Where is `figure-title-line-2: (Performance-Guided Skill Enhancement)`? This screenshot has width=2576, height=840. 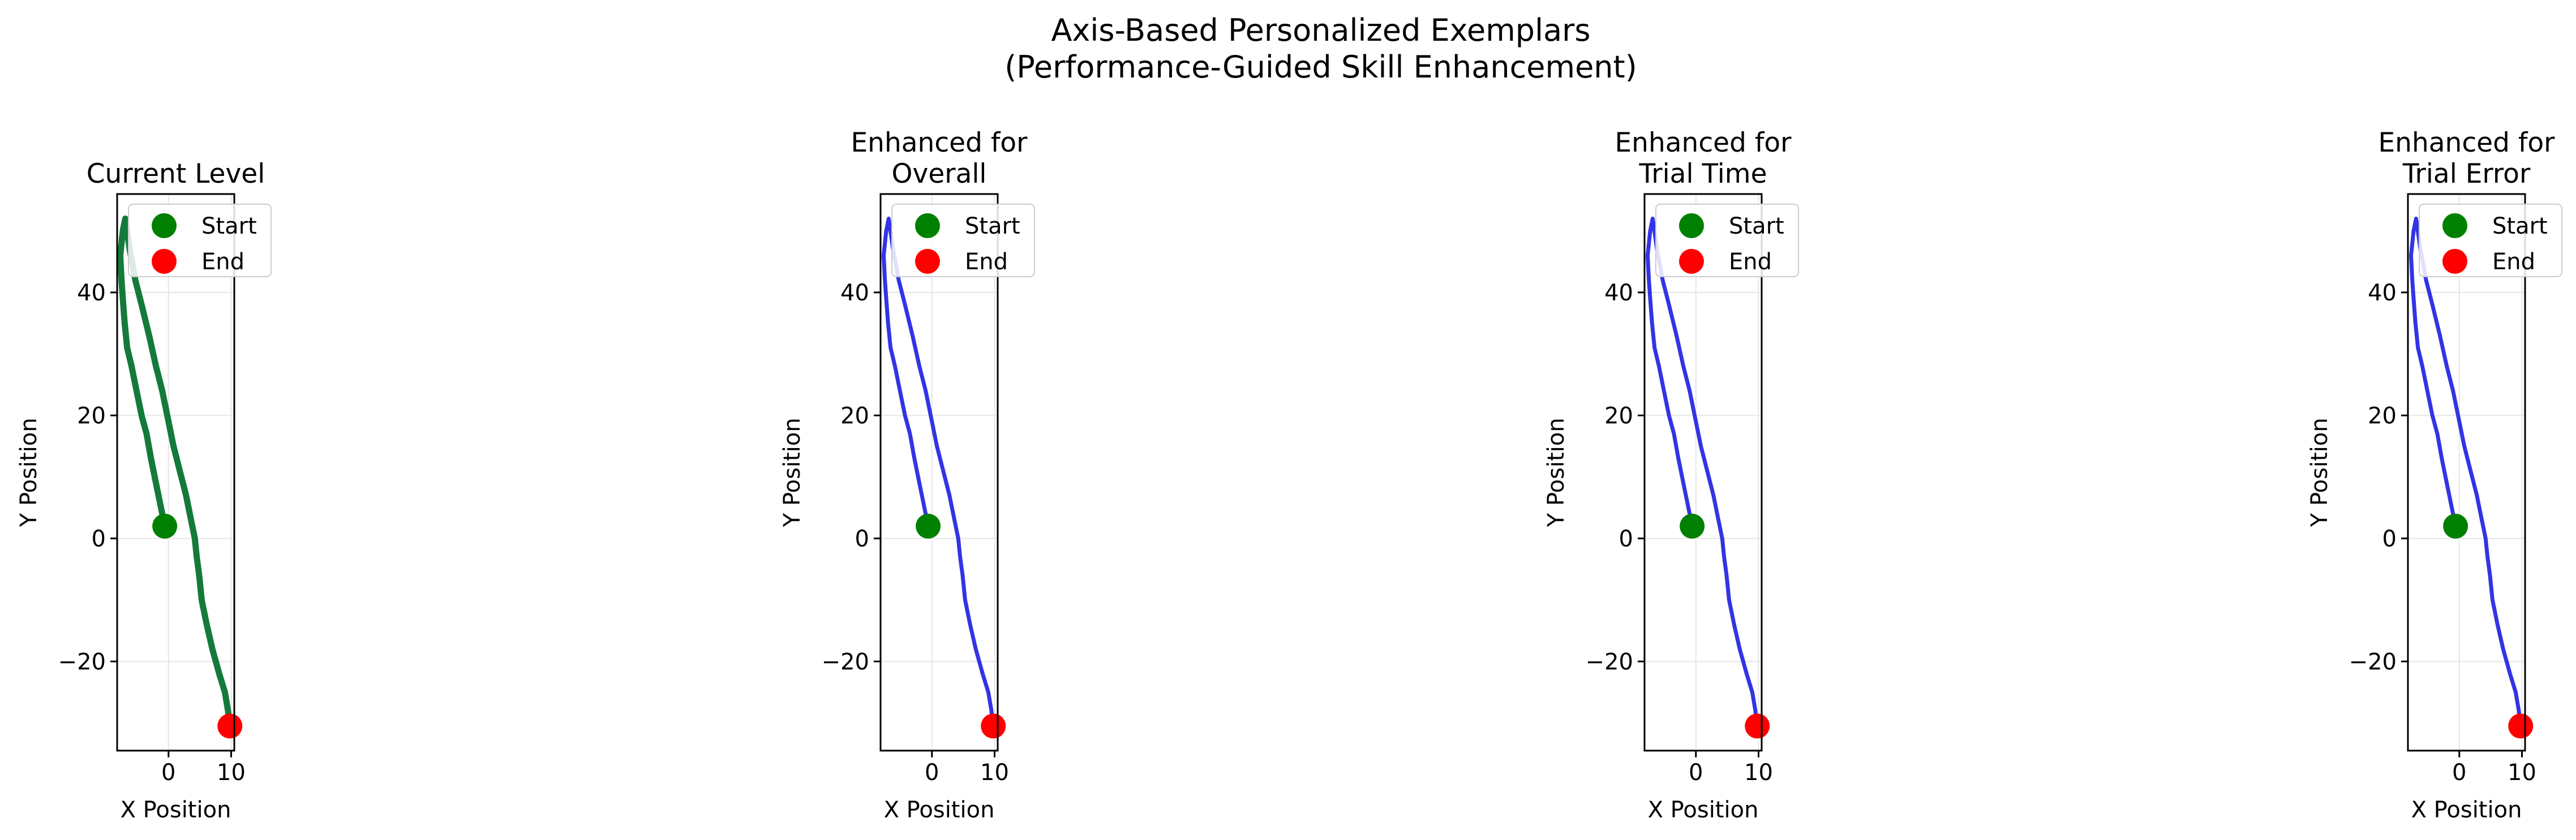 figure-title-line-2: (Performance-Guided Skill Enhancement) is located at coordinates (1320, 67).